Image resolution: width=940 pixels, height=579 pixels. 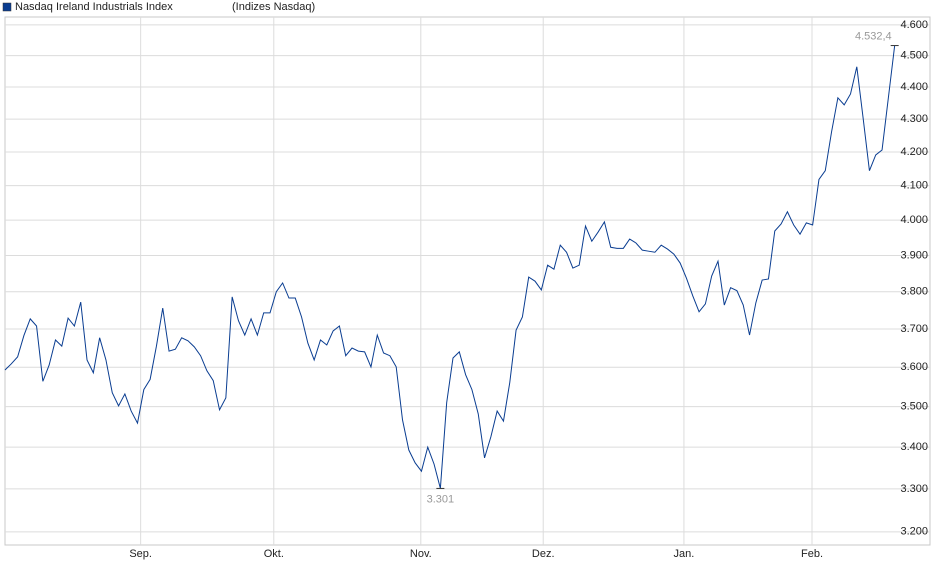 What do you see at coordinates (914, 186) in the screenshot?
I see `y-tick-label: 4.100` at bounding box center [914, 186].